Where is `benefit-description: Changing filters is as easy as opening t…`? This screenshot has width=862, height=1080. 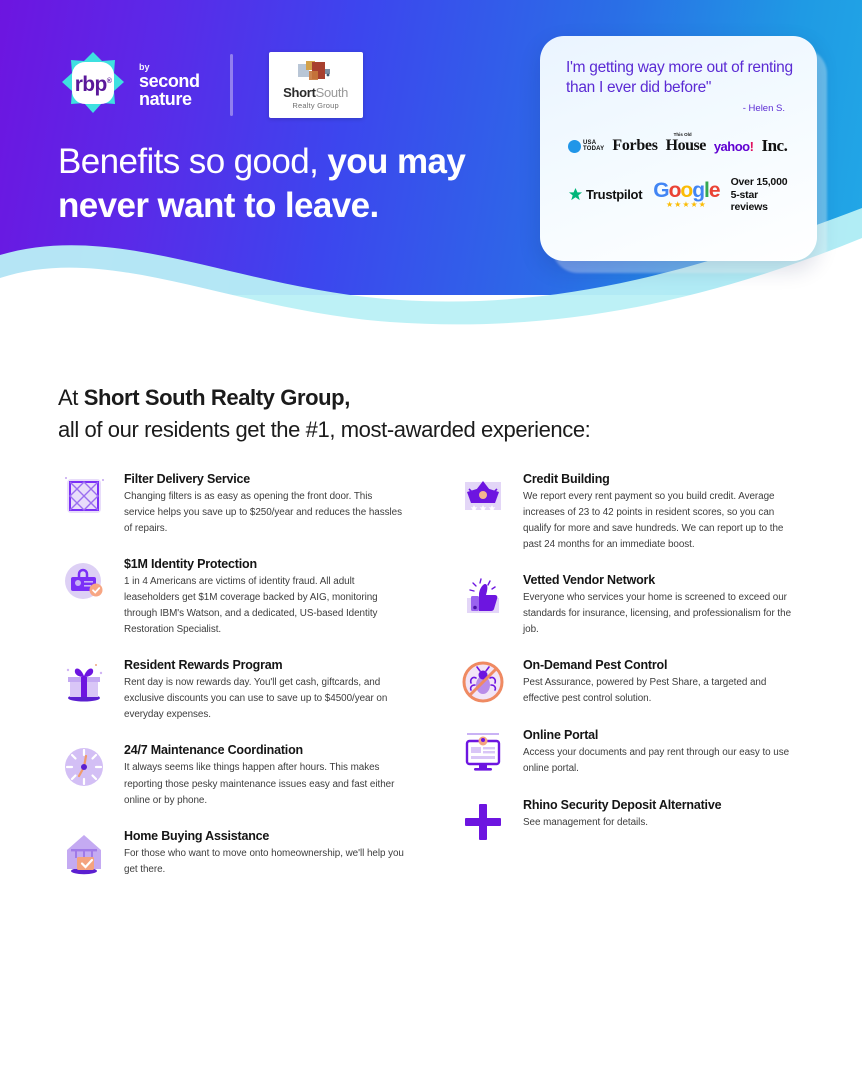 benefit-description: Changing filters is as easy as opening t… is located at coordinates (263, 513).